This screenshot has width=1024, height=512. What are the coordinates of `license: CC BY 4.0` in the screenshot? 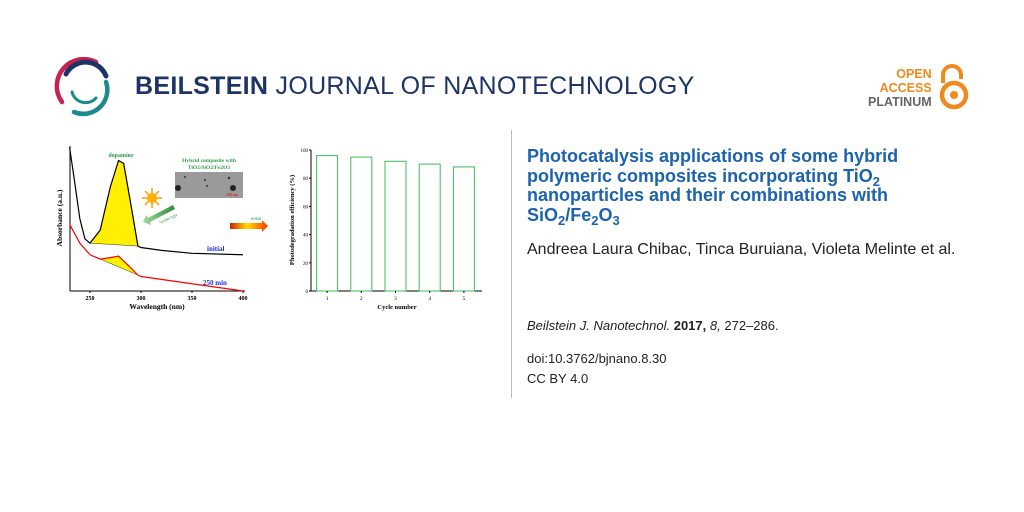 It's located at (558, 378).